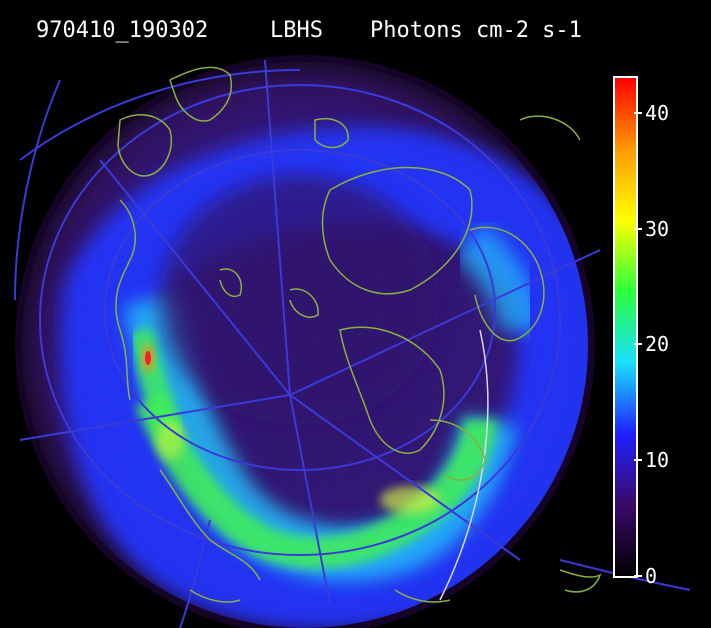 Image resolution: width=711 pixels, height=628 pixels. What do you see at coordinates (657, 460) in the screenshot?
I see `colorbar-tick-label: 10` at bounding box center [657, 460].